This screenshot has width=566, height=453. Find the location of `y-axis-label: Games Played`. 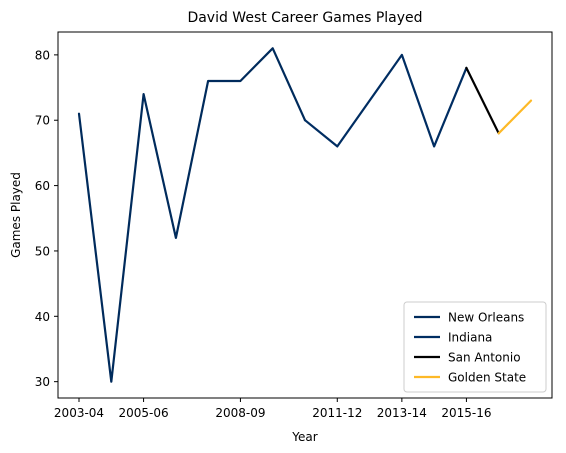

y-axis-label: Games Played is located at coordinates (16, 215).